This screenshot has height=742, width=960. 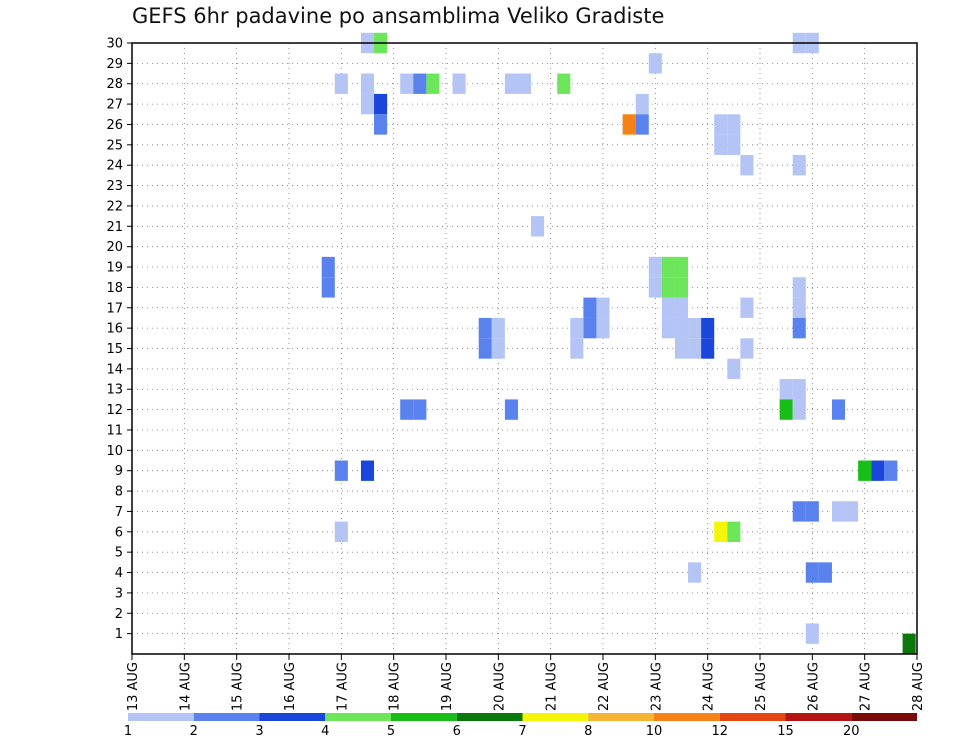 What do you see at coordinates (114, 349) in the screenshot?
I see `y-tick-label: 15` at bounding box center [114, 349].